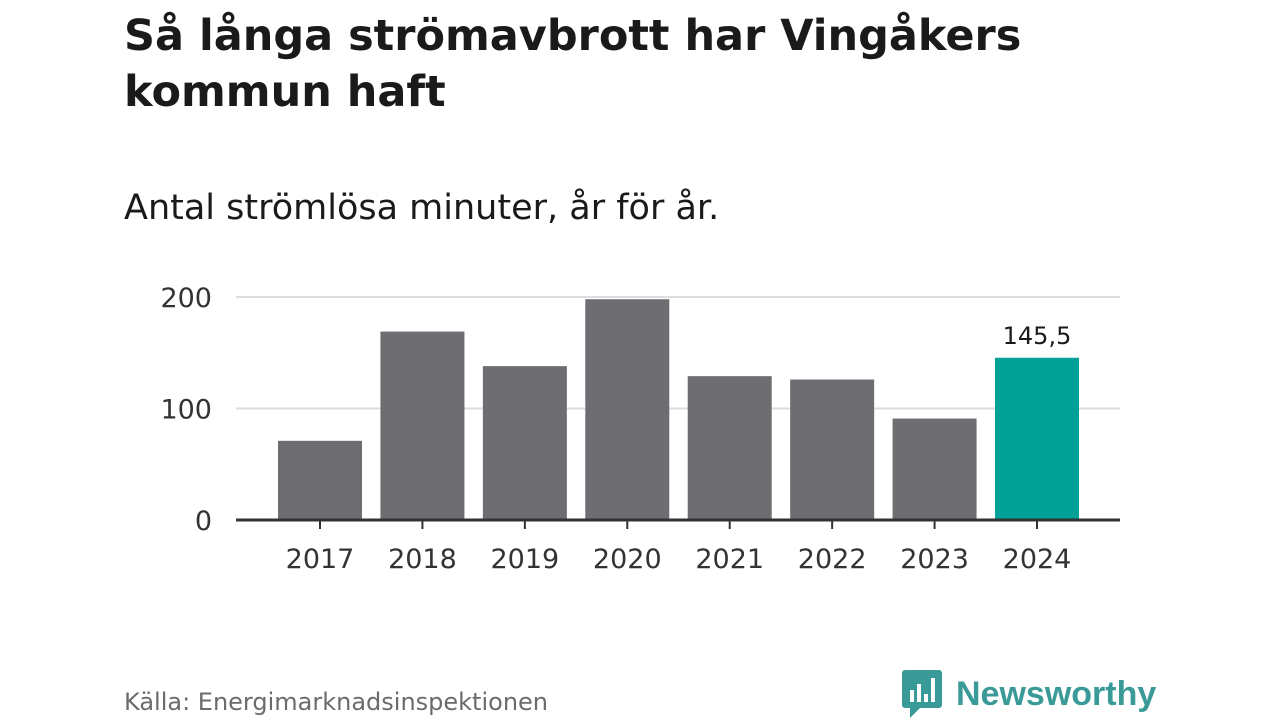 Image resolution: width=1280 pixels, height=720 pixels. What do you see at coordinates (729, 448) in the screenshot?
I see `bar-2021` at bounding box center [729, 448].